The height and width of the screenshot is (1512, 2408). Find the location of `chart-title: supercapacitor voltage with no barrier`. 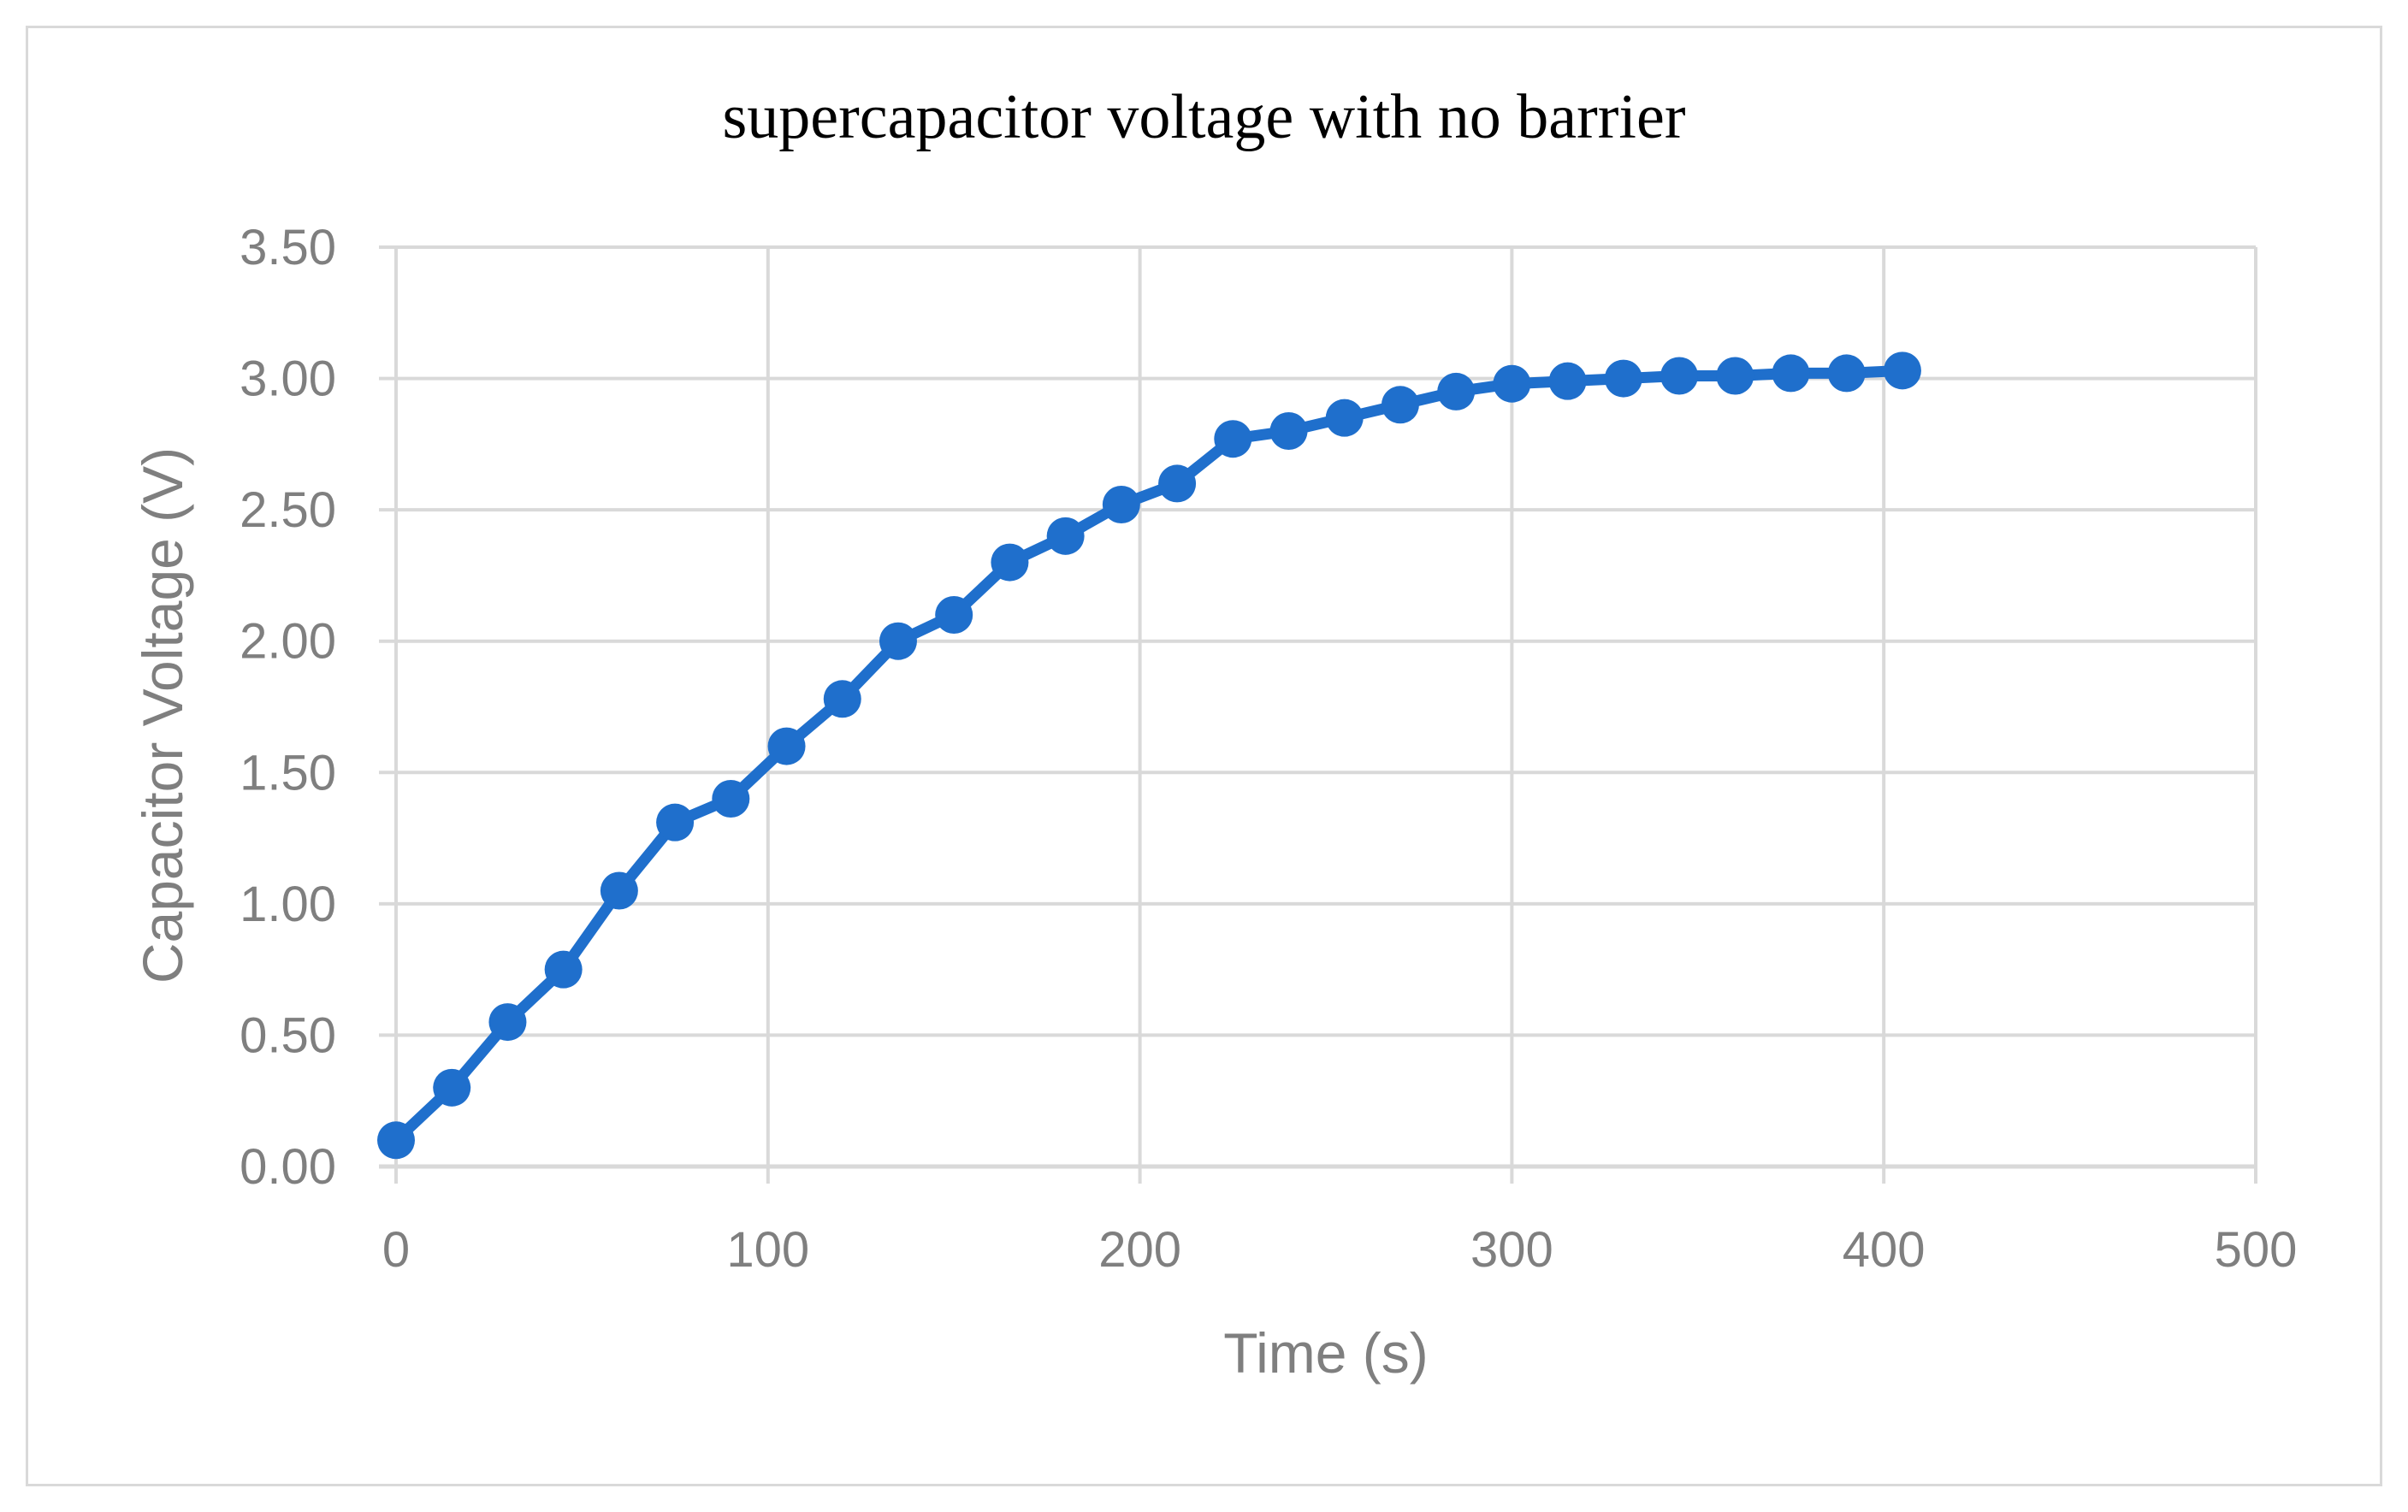

chart-title: supercapacitor voltage with no barrier is located at coordinates (1204, 117).